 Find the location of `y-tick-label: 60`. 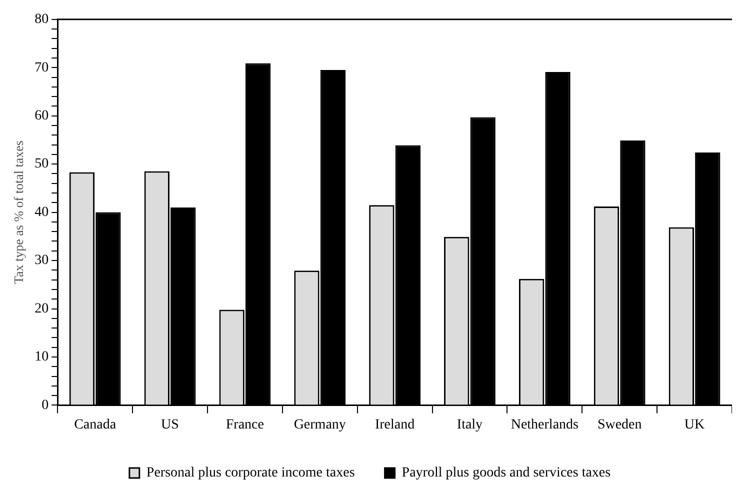

y-tick-label: 60 is located at coordinates (41, 116).